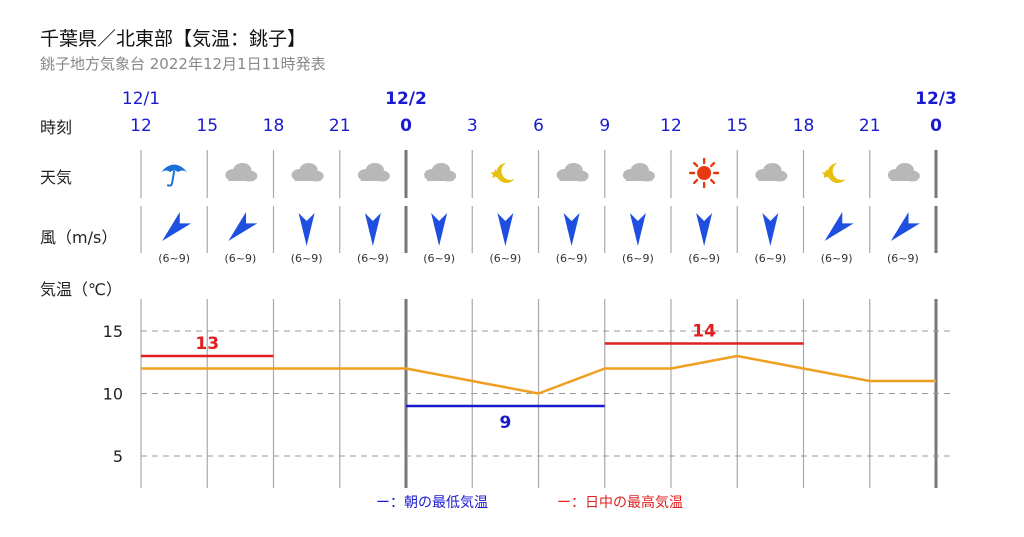 This screenshot has width=1024, height=537. I want to click on page-title: 千葉県／北東部【気温：銚子】, so click(173, 39).